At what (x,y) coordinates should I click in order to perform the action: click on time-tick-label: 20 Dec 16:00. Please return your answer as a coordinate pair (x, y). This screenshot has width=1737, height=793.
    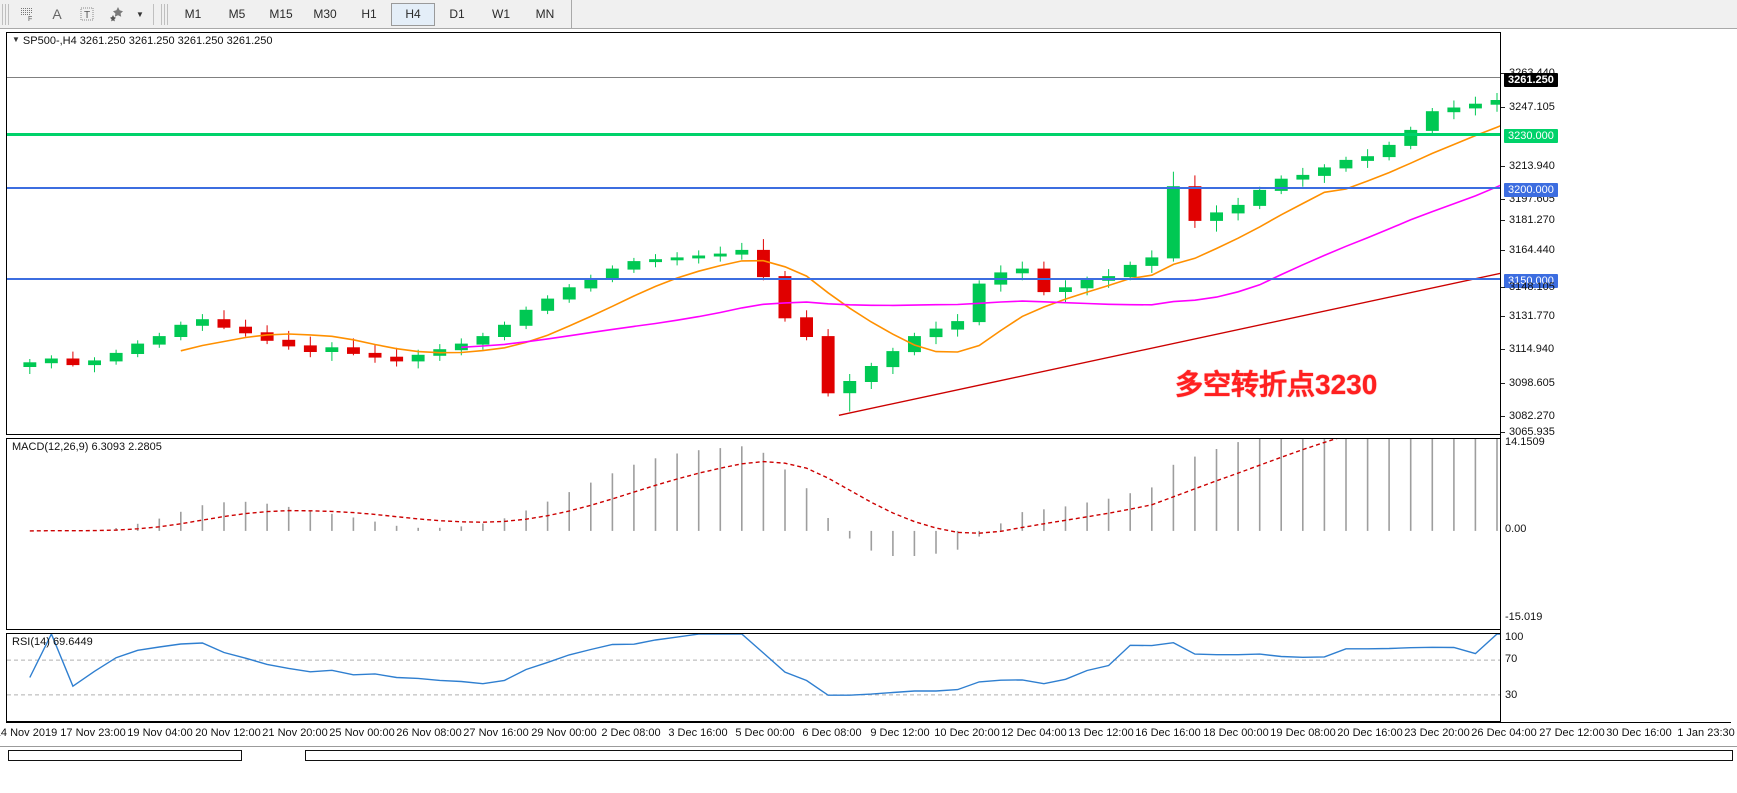
    Looking at the image, I should click on (1370, 733).